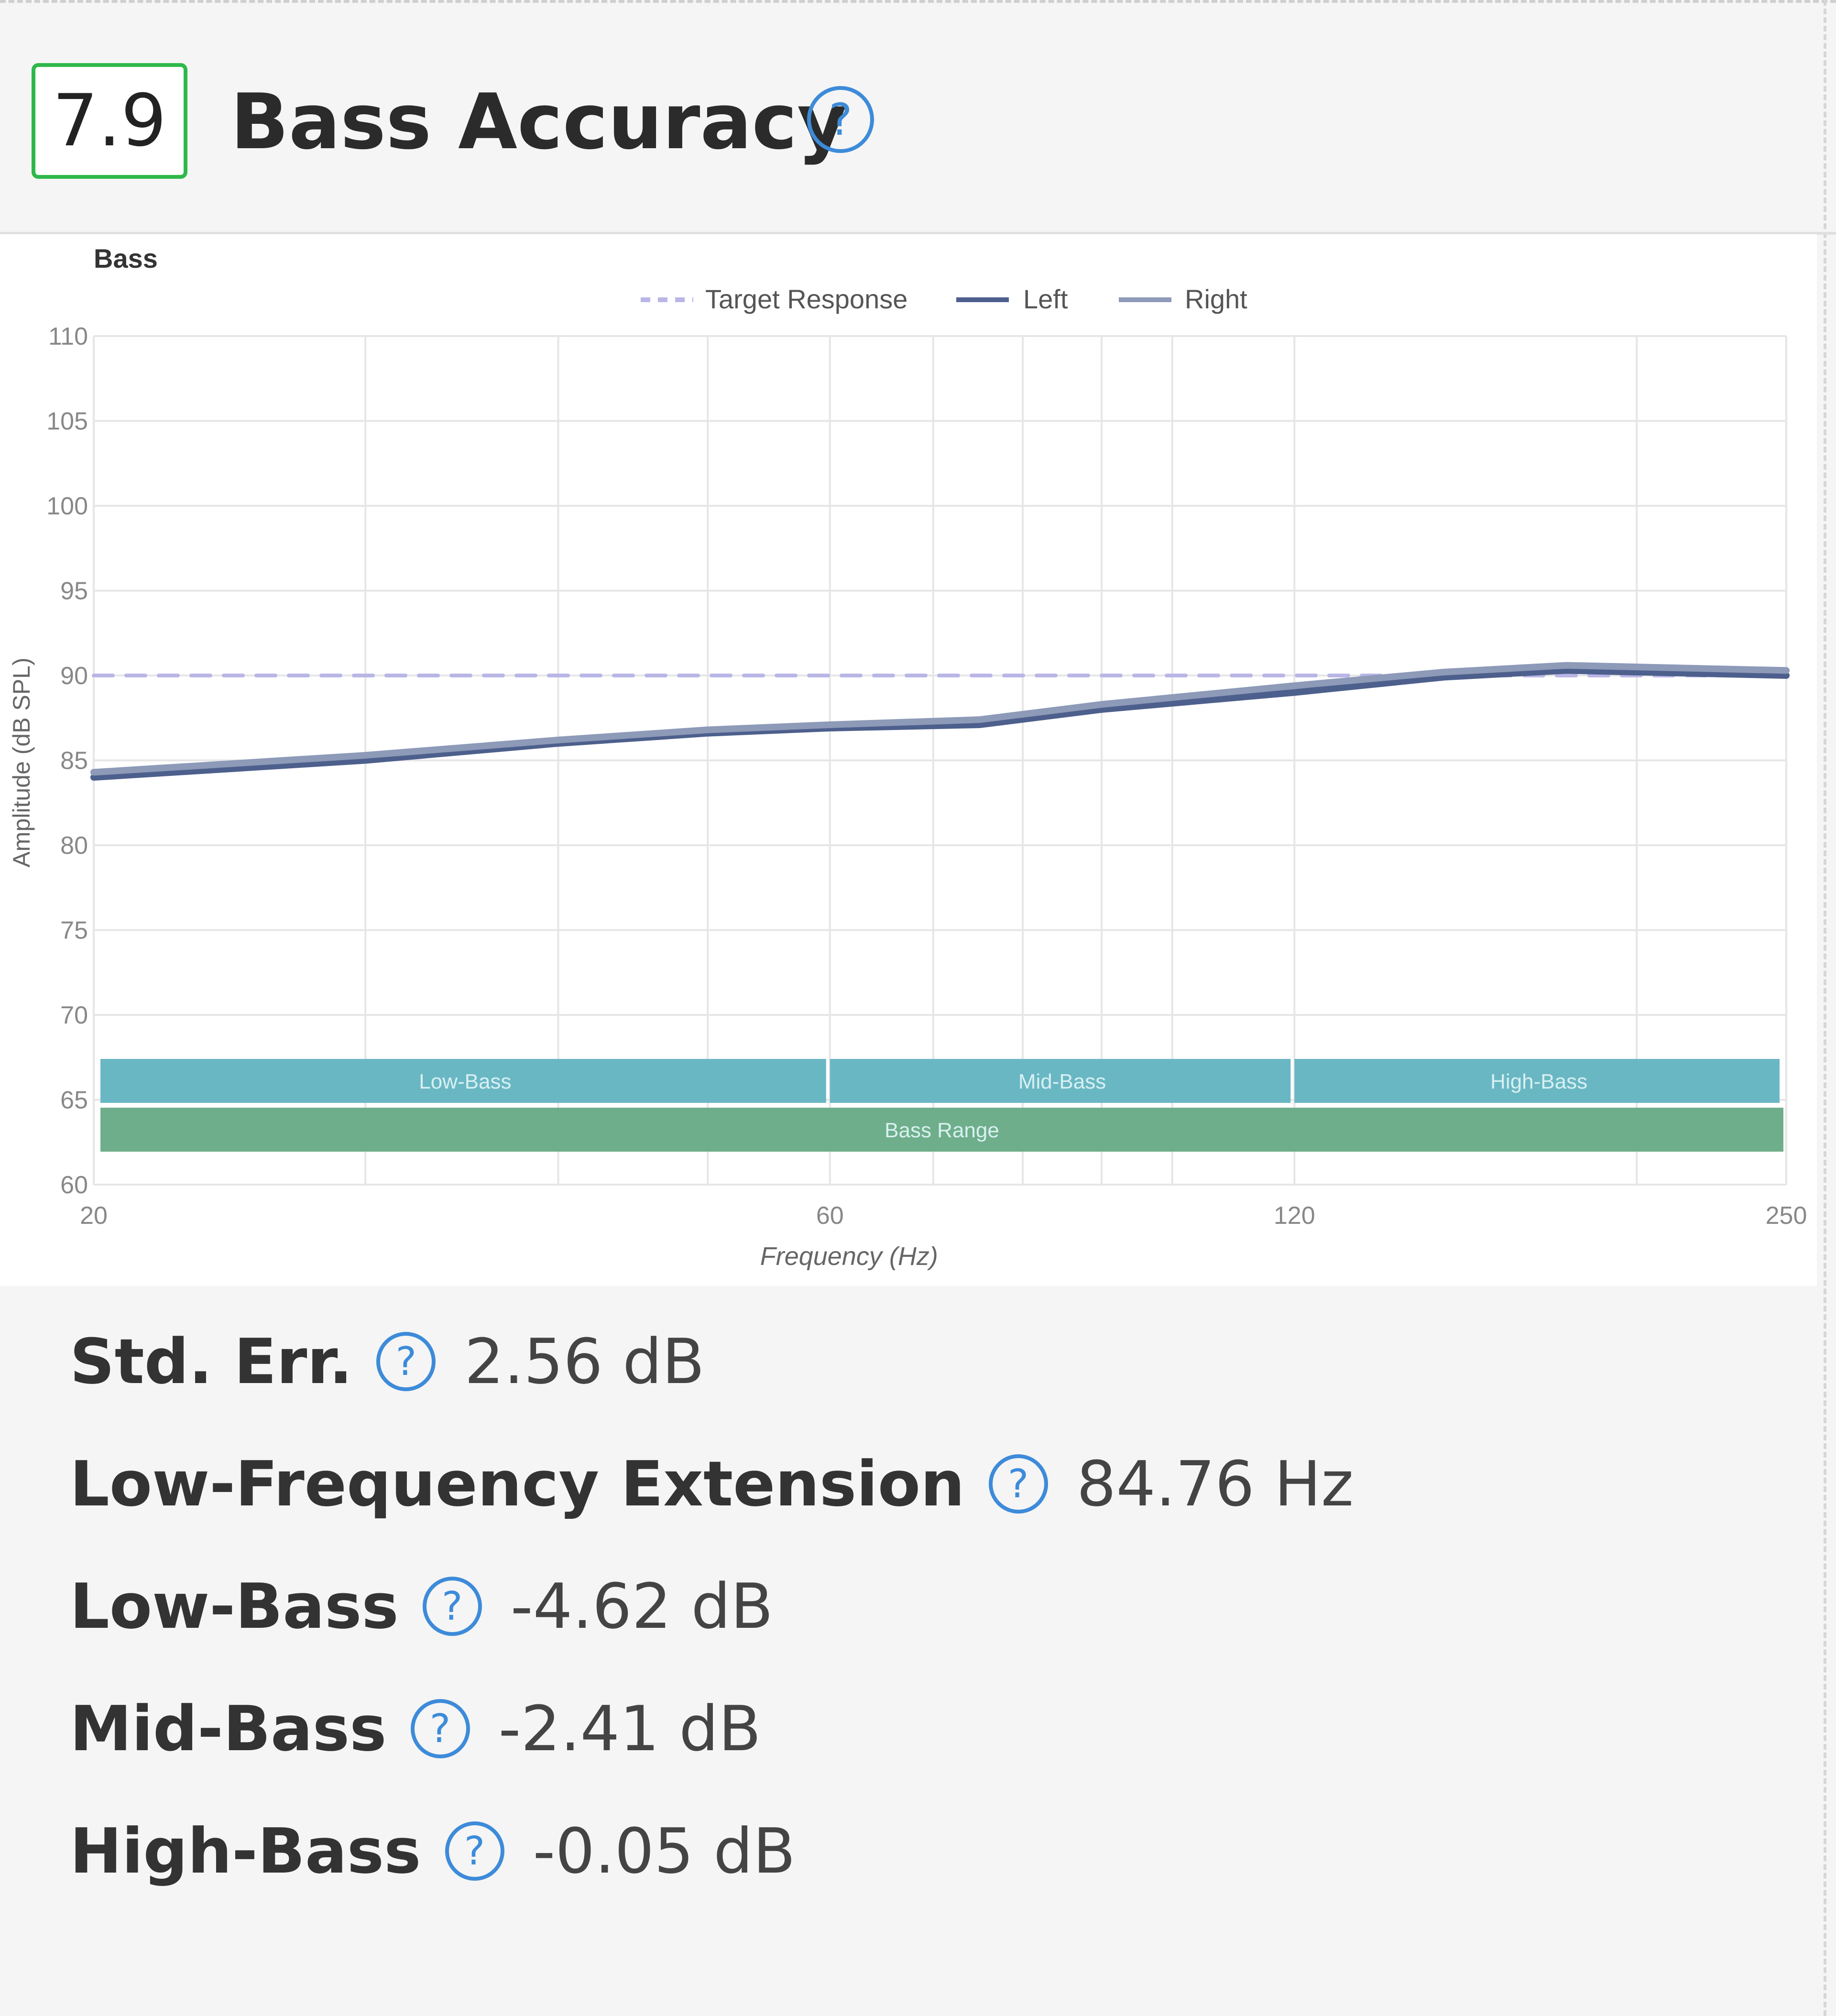  What do you see at coordinates (94, 1216) in the screenshot?
I see `x-tick-label: 20` at bounding box center [94, 1216].